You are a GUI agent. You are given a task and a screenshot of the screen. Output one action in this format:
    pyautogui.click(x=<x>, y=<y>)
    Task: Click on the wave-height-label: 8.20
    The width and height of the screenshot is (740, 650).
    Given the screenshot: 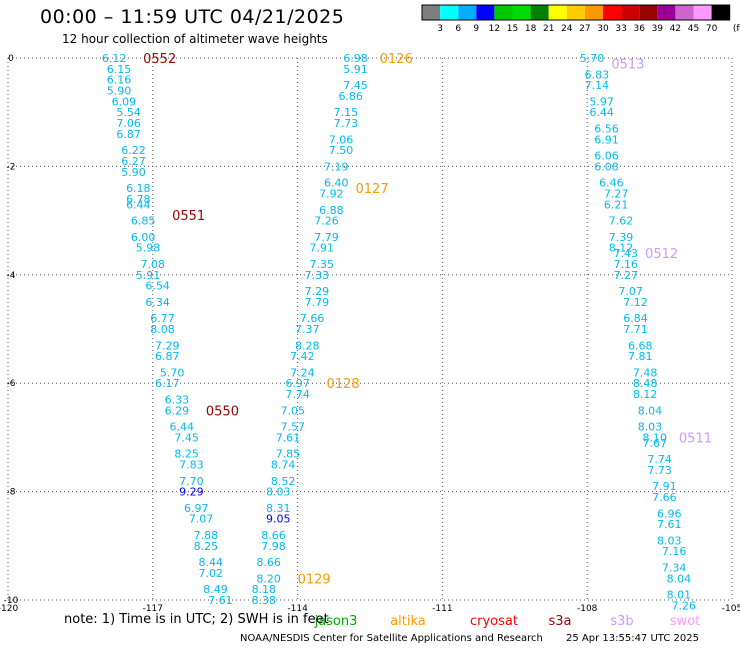 What is the action you would take?
    pyautogui.click(x=268, y=578)
    